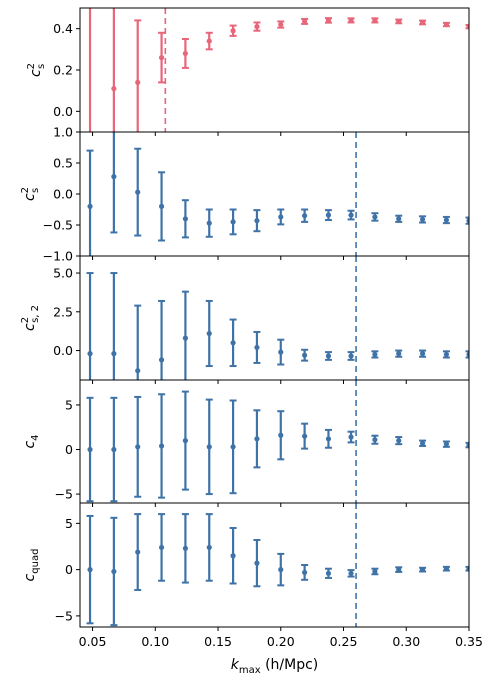 This screenshot has width=494, height=684. I want to click on y-tick-label: 0.5, so click(63, 163).